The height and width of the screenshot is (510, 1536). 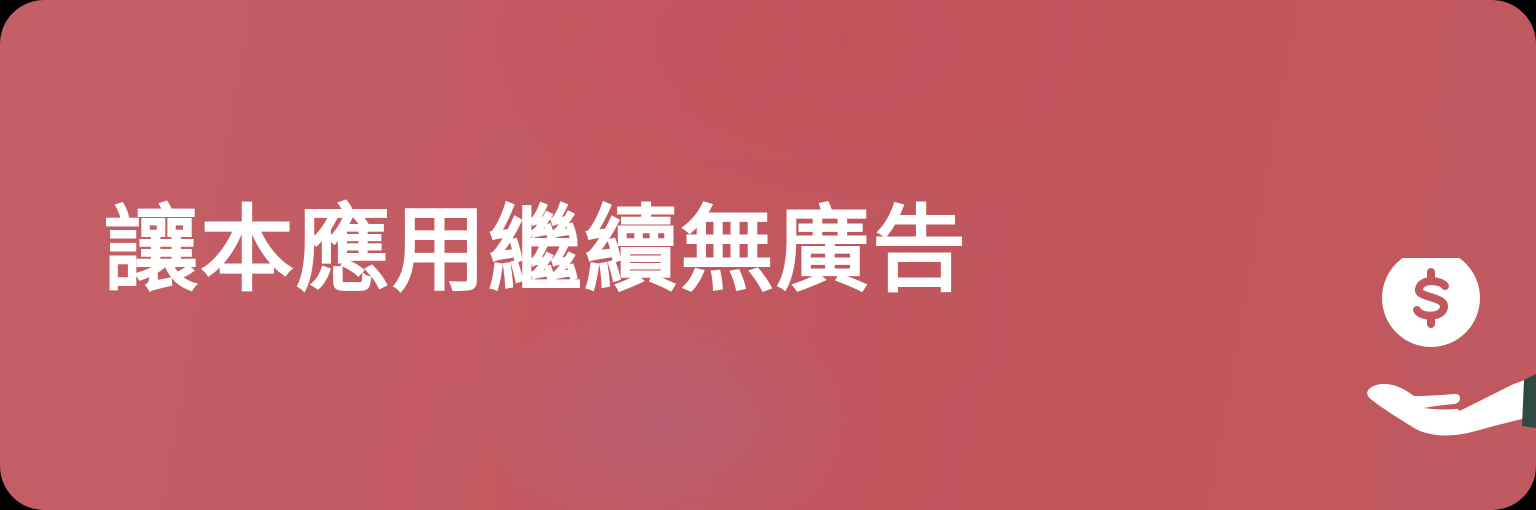 I want to click on banner-title: 讓本應用繼續無廣告, so click(x=536, y=250).